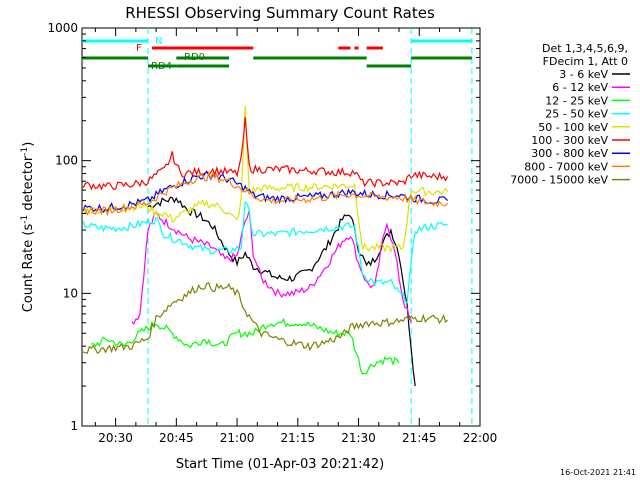  What do you see at coordinates (559, 180) in the screenshot?
I see `legend-label-8: 7000 - 15000 keV` at bounding box center [559, 180].